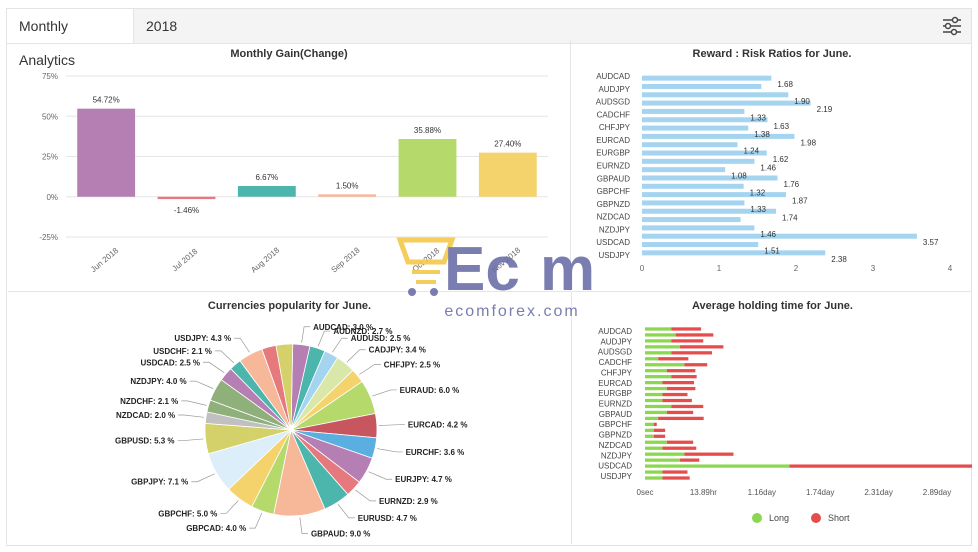 This screenshot has height=552, width=978. What do you see at coordinates (170, 362) in the screenshot?
I see `pie-label: USDCAD: 2.5 %` at bounding box center [170, 362].